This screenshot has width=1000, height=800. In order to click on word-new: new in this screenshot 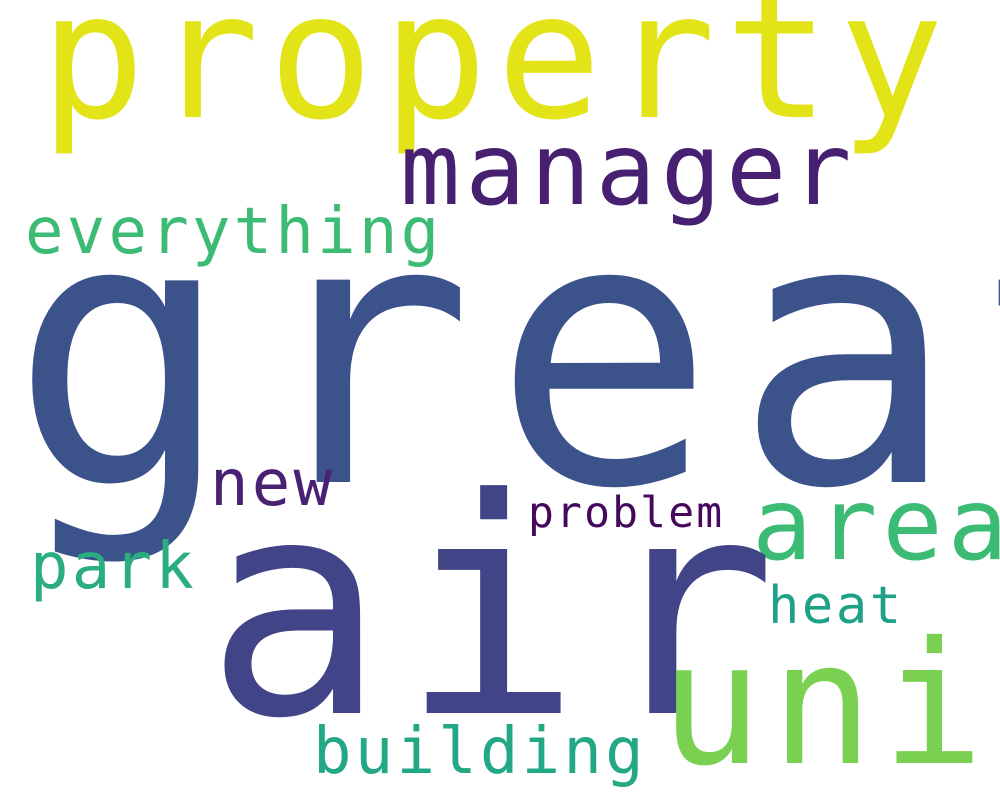, I will do `click(273, 484)`.